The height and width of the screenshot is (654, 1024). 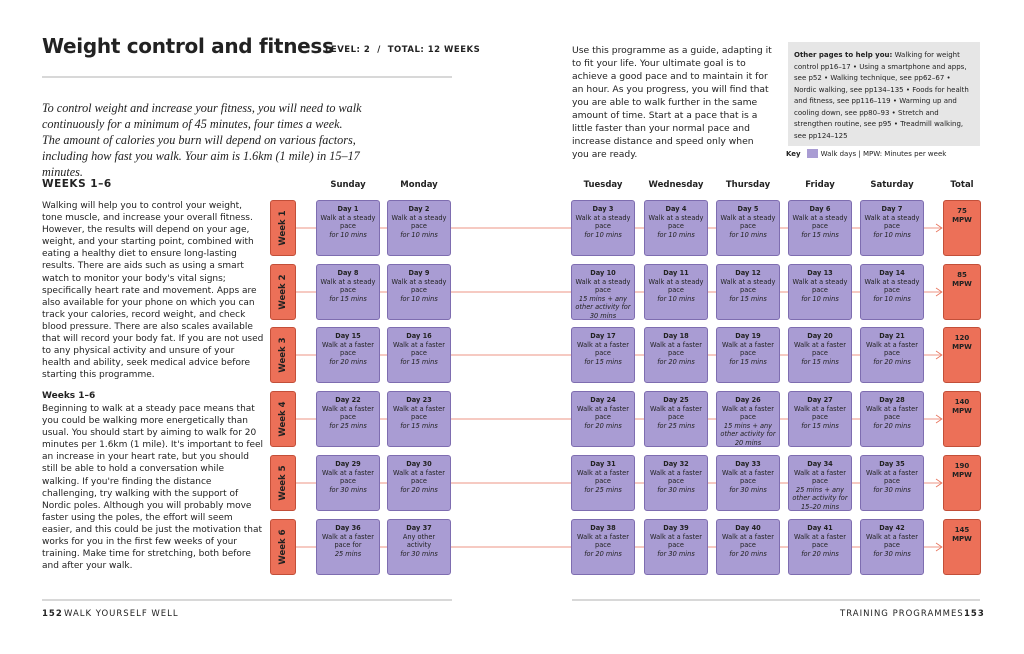 What do you see at coordinates (820, 464) in the screenshot?
I see `day-number: Day 34` at bounding box center [820, 464].